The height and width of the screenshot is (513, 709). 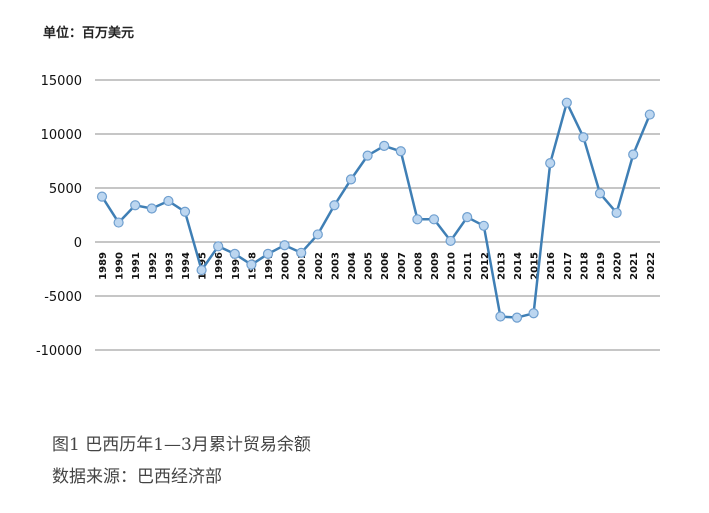 What do you see at coordinates (568, 266) in the screenshot?
I see `x-tick-label: 2017` at bounding box center [568, 266].